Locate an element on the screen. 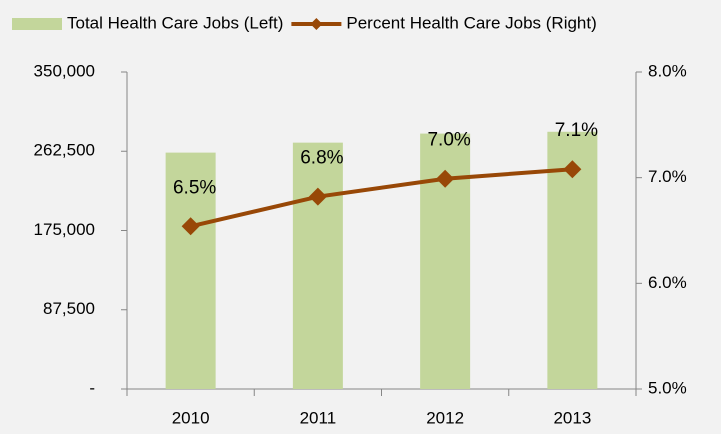  legend-swatch is located at coordinates (37, 24).